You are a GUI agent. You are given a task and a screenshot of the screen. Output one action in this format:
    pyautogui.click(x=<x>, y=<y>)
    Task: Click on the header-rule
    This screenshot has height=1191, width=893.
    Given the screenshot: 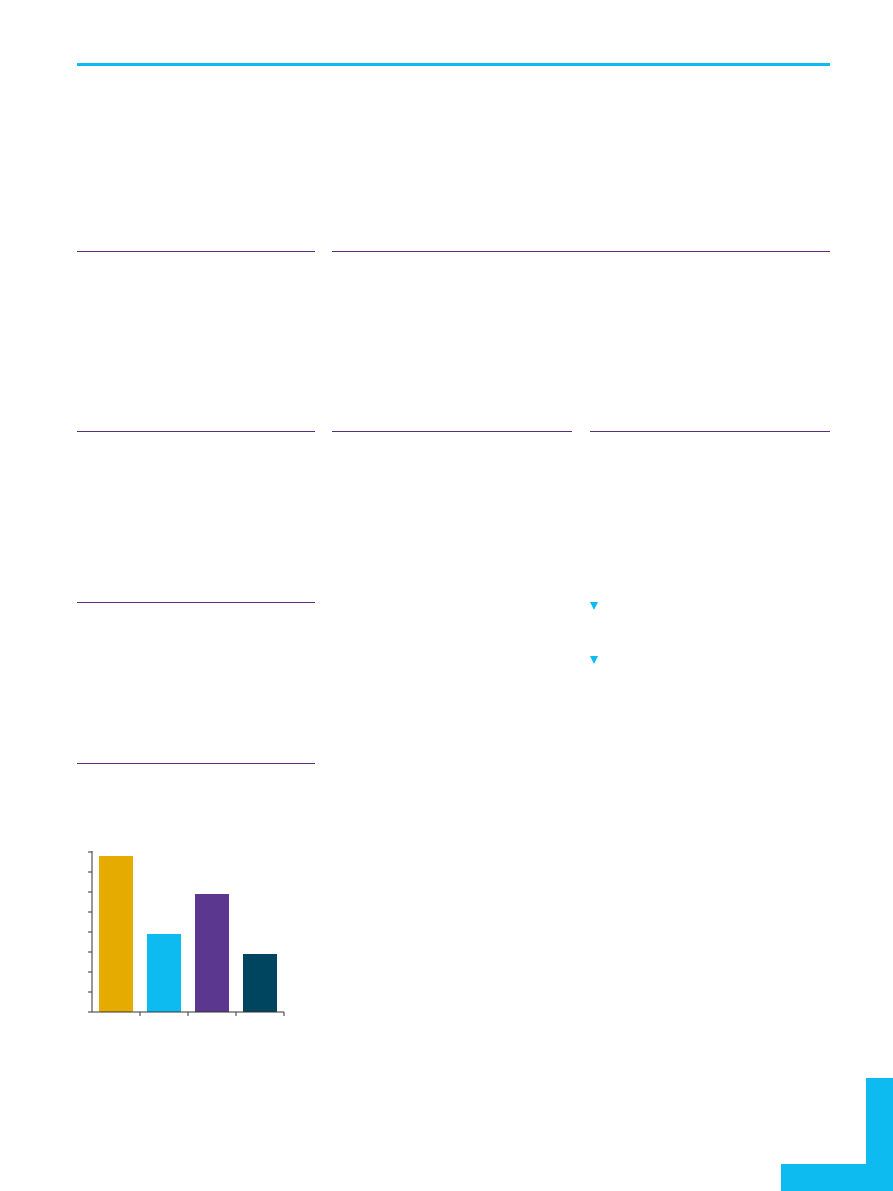 What is the action you would take?
    pyautogui.click(x=453, y=64)
    